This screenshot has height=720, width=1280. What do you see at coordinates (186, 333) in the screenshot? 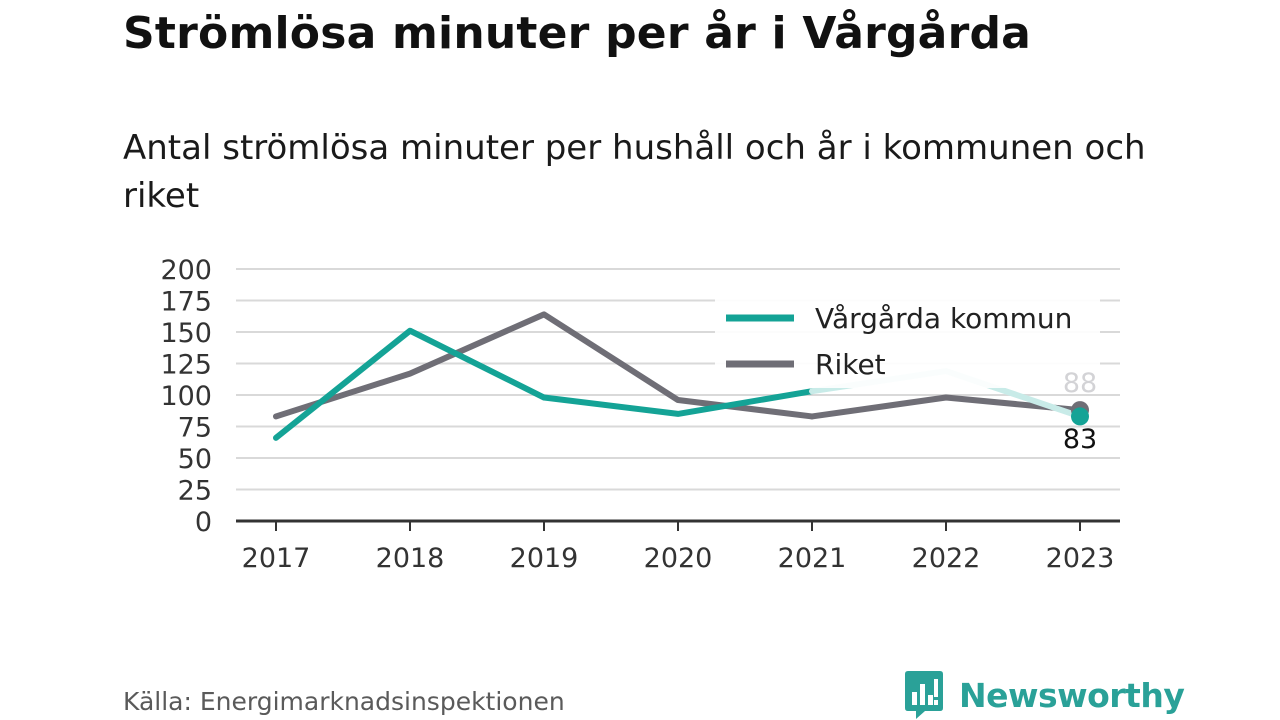
I see `y-tick-label: 150` at bounding box center [186, 333].